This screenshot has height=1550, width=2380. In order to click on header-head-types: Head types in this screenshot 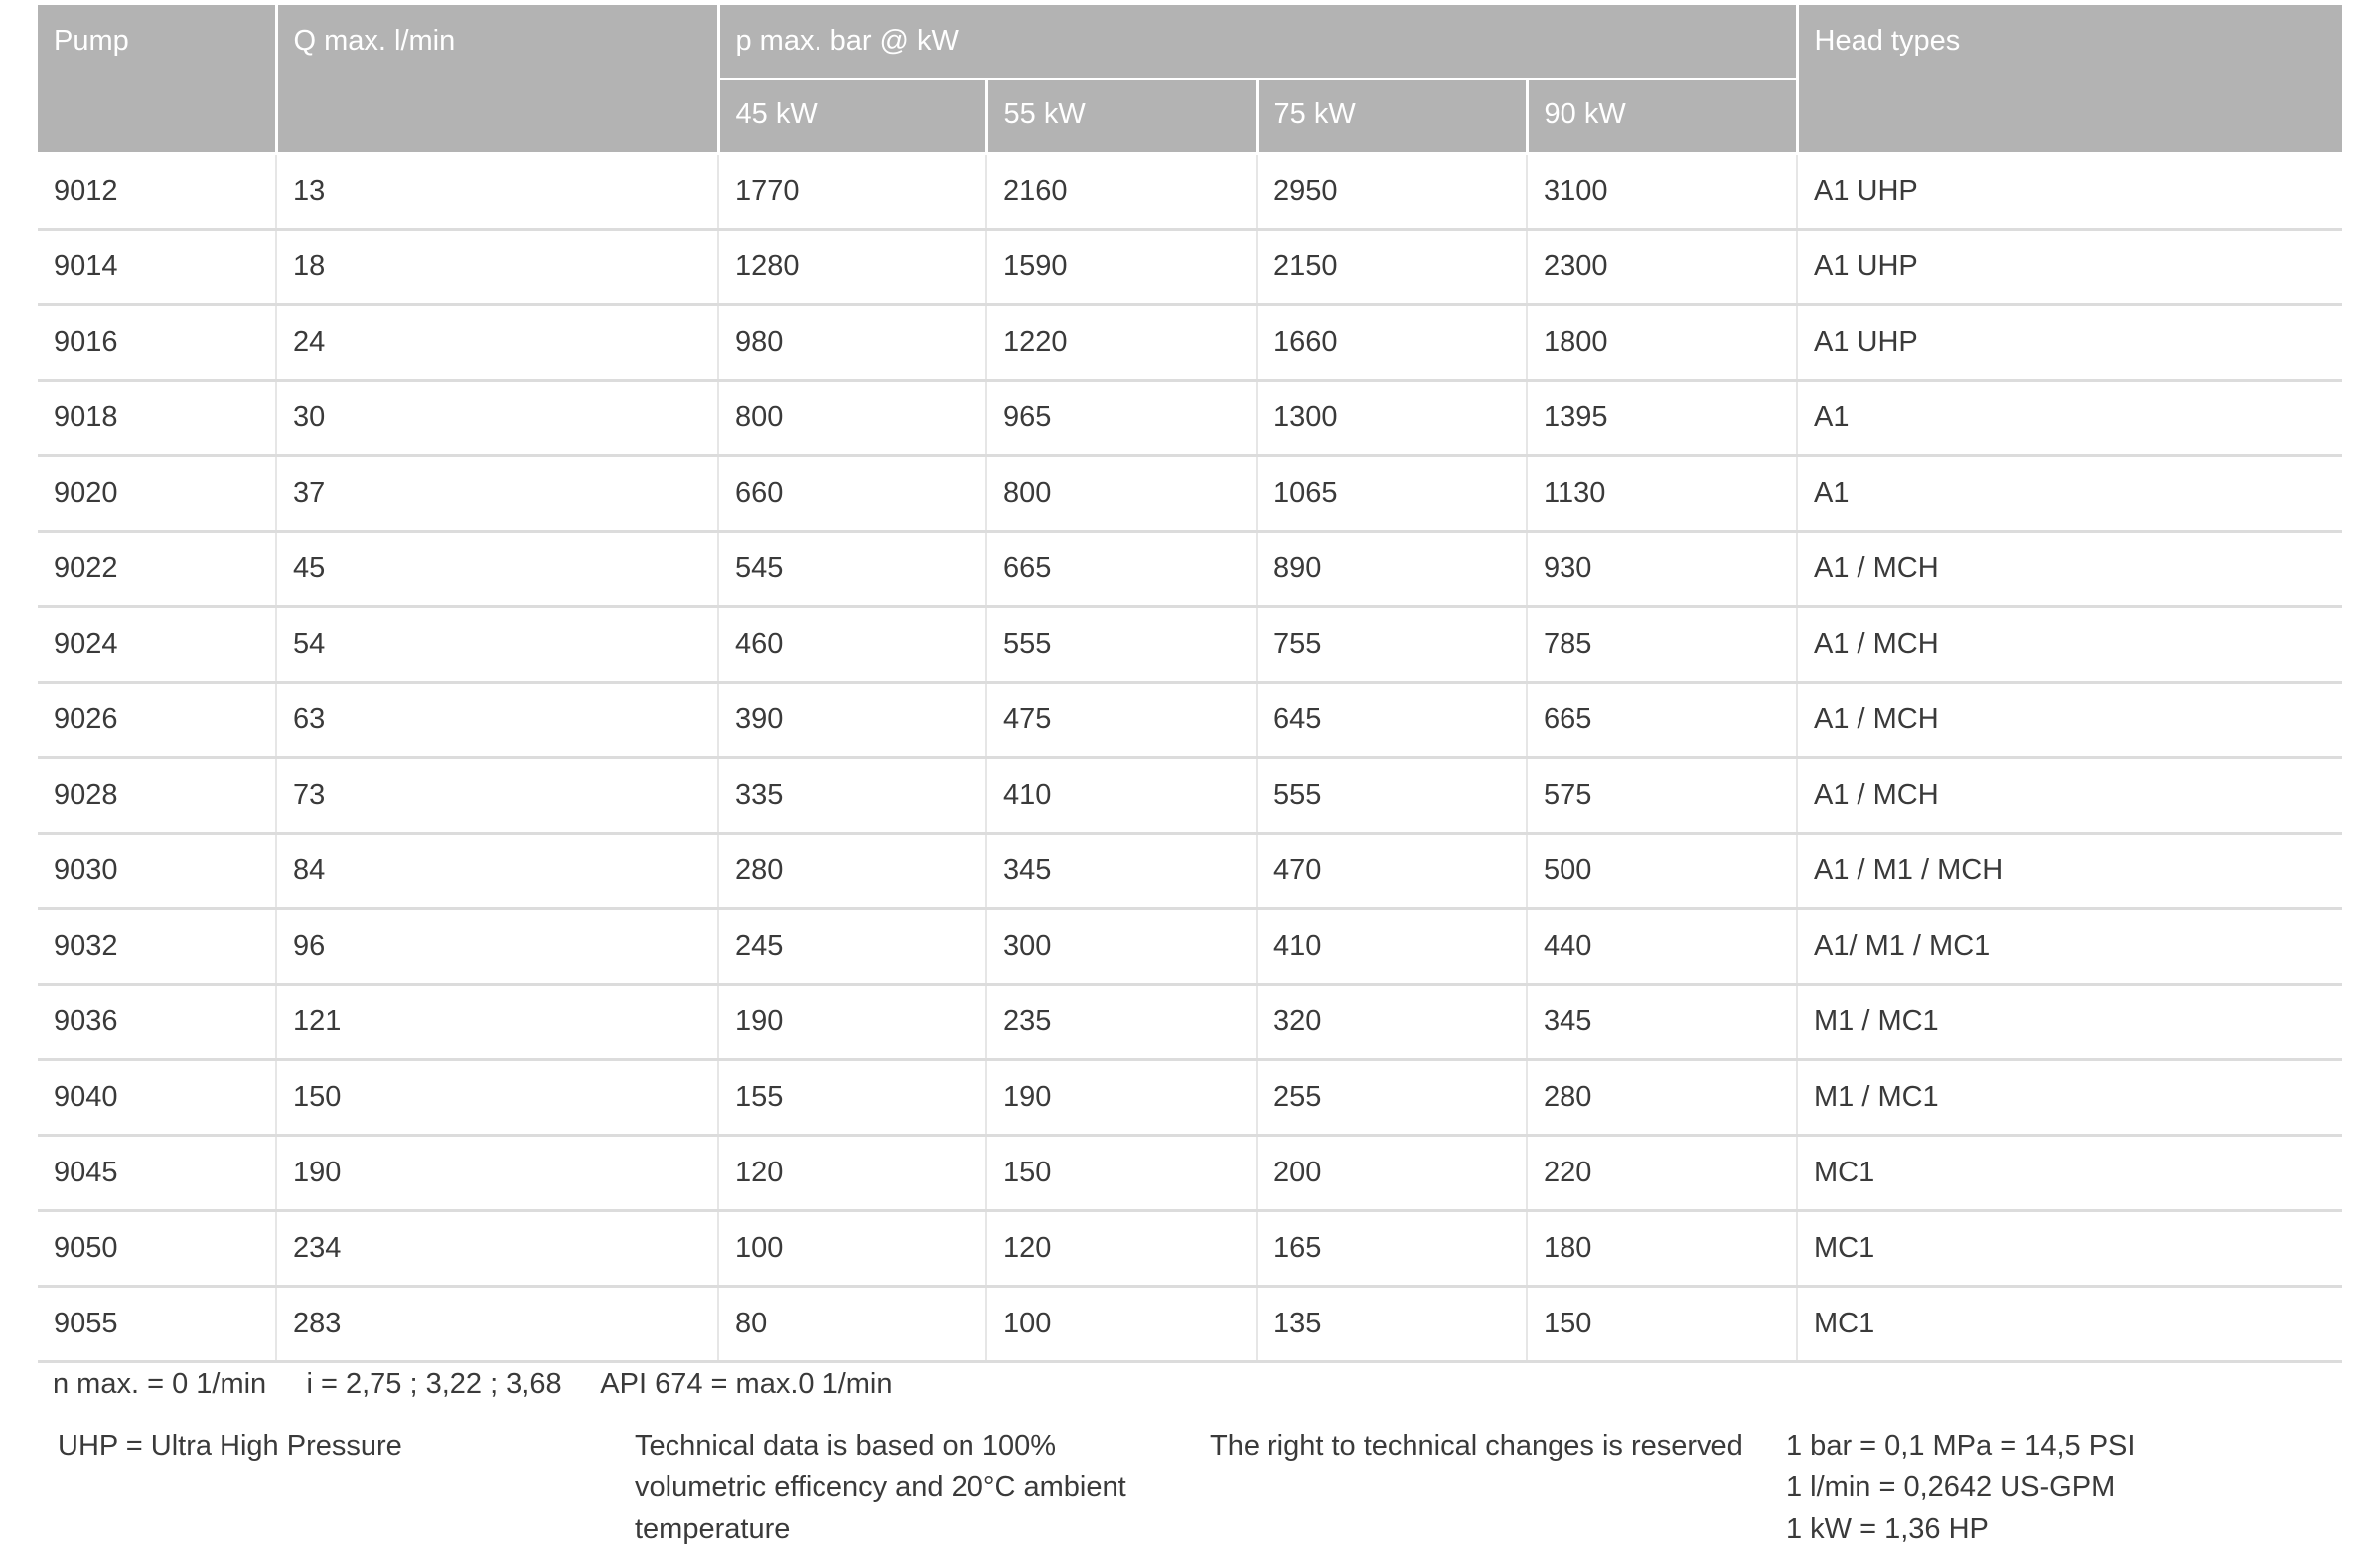, I will do `click(2068, 80)`.